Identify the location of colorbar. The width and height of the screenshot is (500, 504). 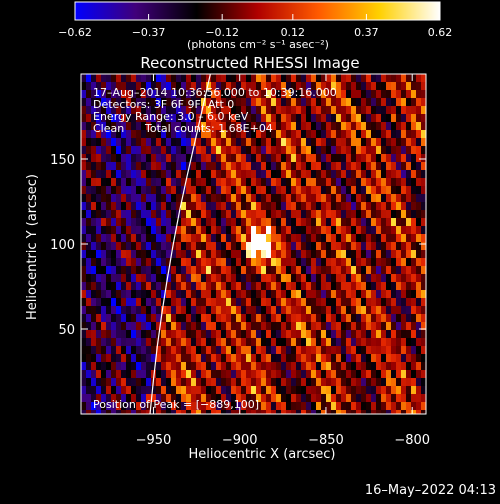
(257, 11).